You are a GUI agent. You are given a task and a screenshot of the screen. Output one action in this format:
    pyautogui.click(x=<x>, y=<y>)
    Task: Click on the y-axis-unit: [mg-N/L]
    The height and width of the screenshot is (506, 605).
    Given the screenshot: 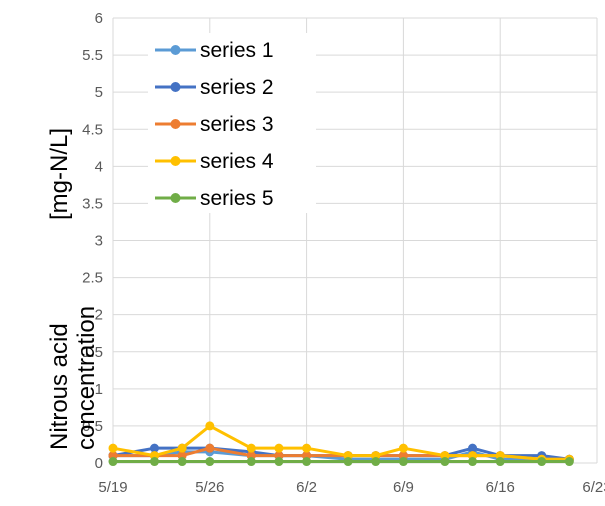 What is the action you would take?
    pyautogui.click(x=59, y=174)
    